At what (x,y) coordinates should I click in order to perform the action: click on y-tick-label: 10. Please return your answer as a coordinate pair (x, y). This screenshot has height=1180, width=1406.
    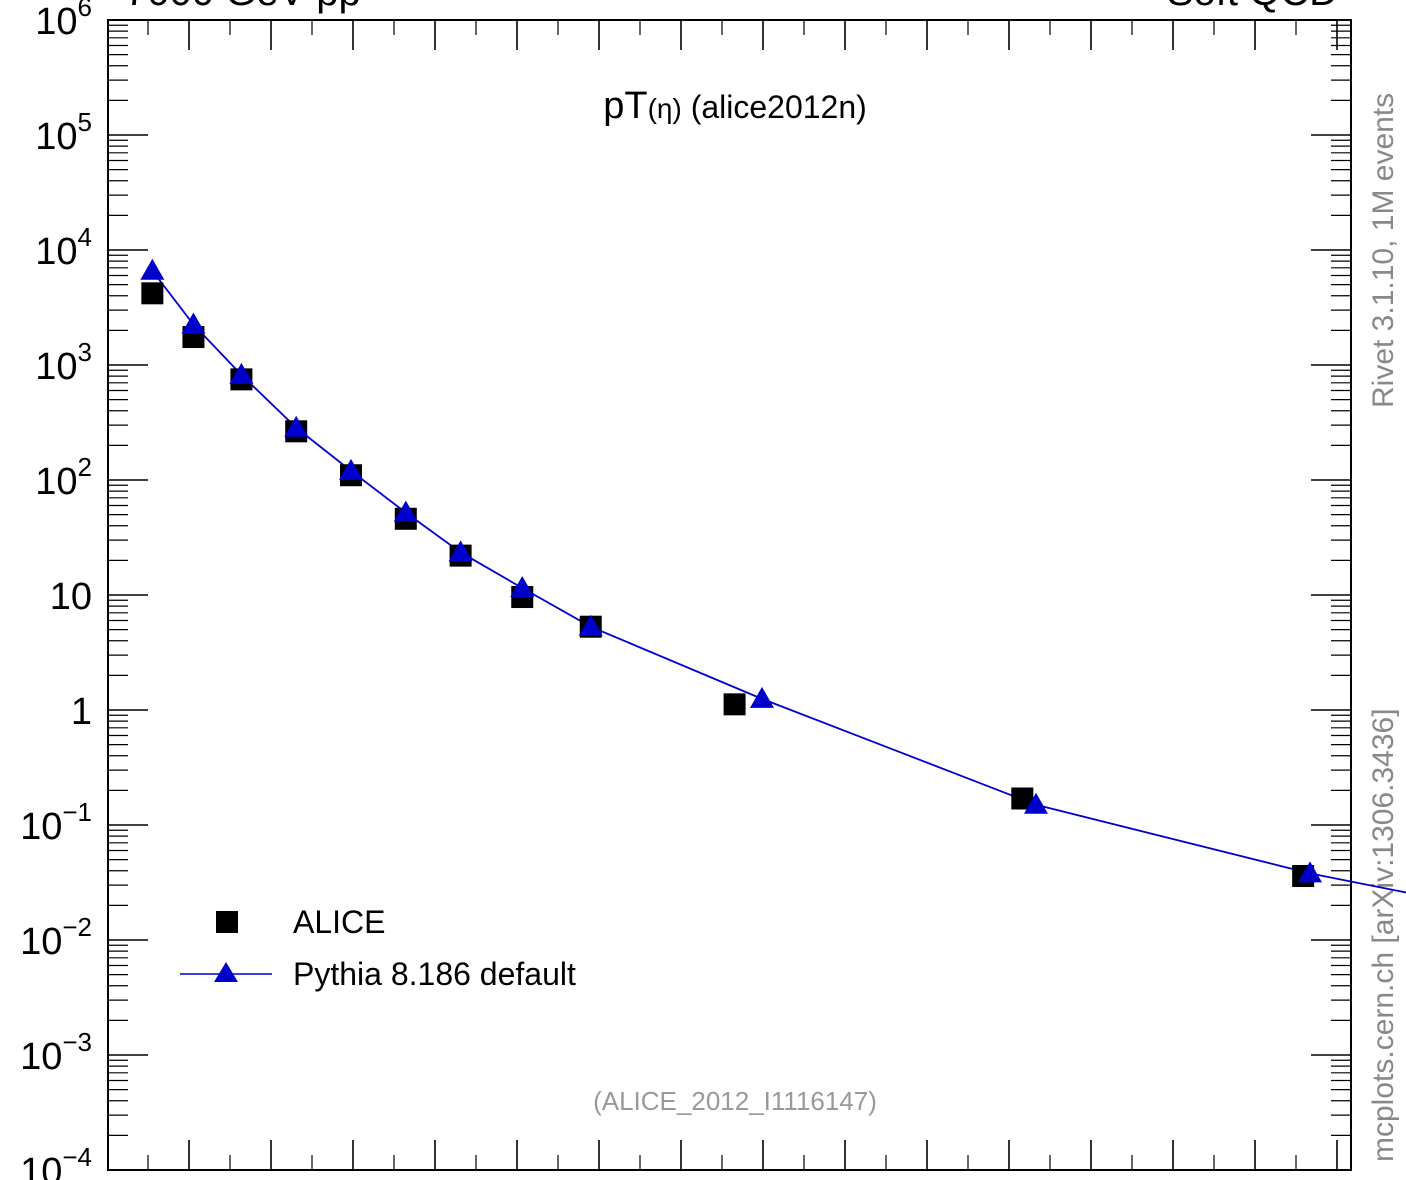
    Looking at the image, I should click on (71, 597).